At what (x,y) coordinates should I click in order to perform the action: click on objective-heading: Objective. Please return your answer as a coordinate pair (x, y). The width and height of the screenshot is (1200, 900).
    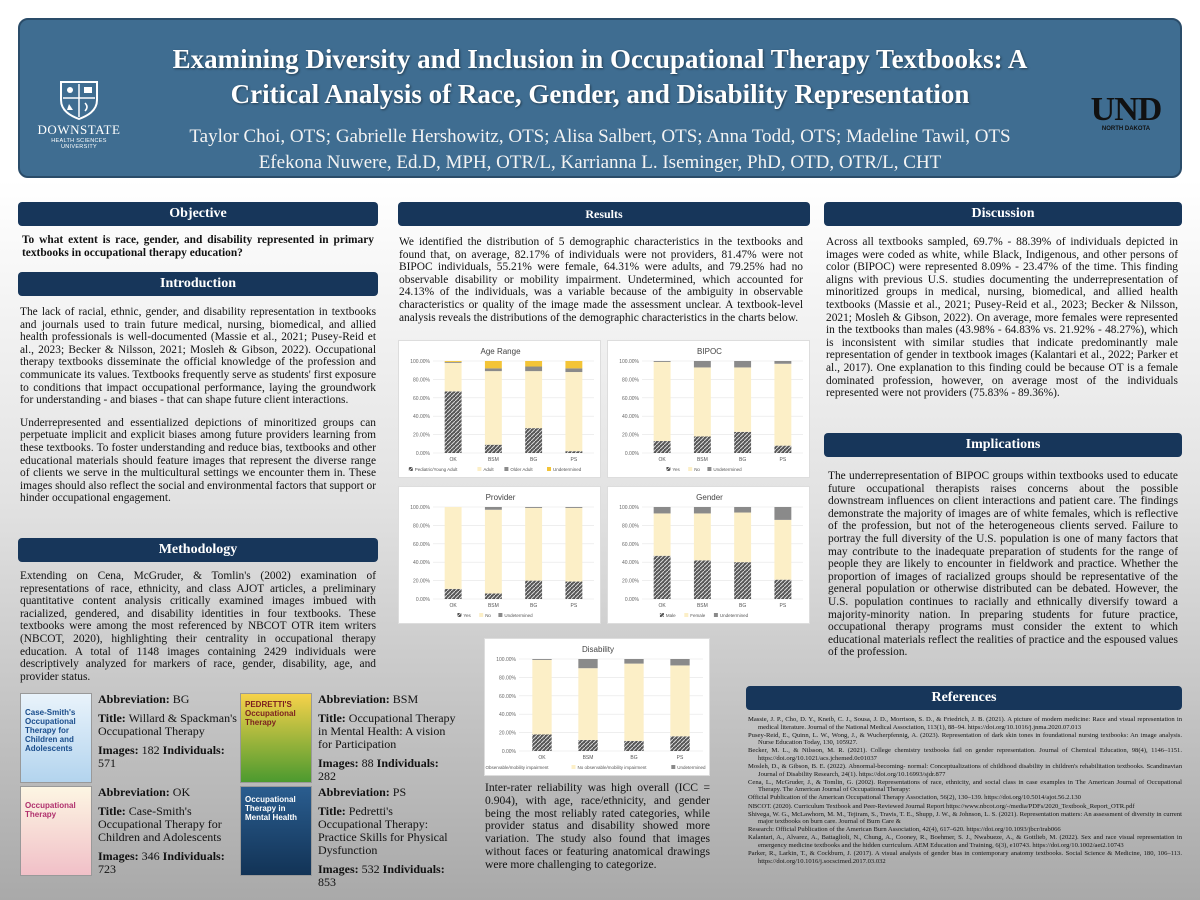
    Looking at the image, I should click on (198, 214).